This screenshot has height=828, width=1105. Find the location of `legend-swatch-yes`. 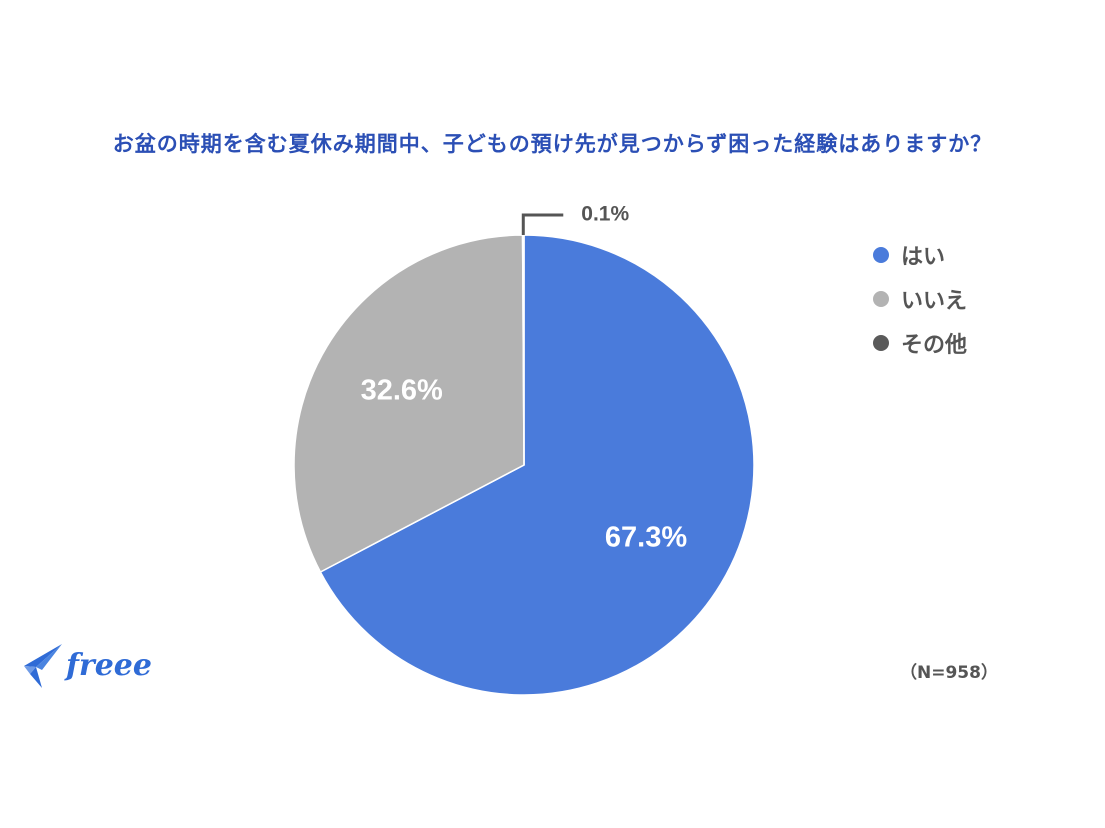

legend-swatch-yes is located at coordinates (881, 255).